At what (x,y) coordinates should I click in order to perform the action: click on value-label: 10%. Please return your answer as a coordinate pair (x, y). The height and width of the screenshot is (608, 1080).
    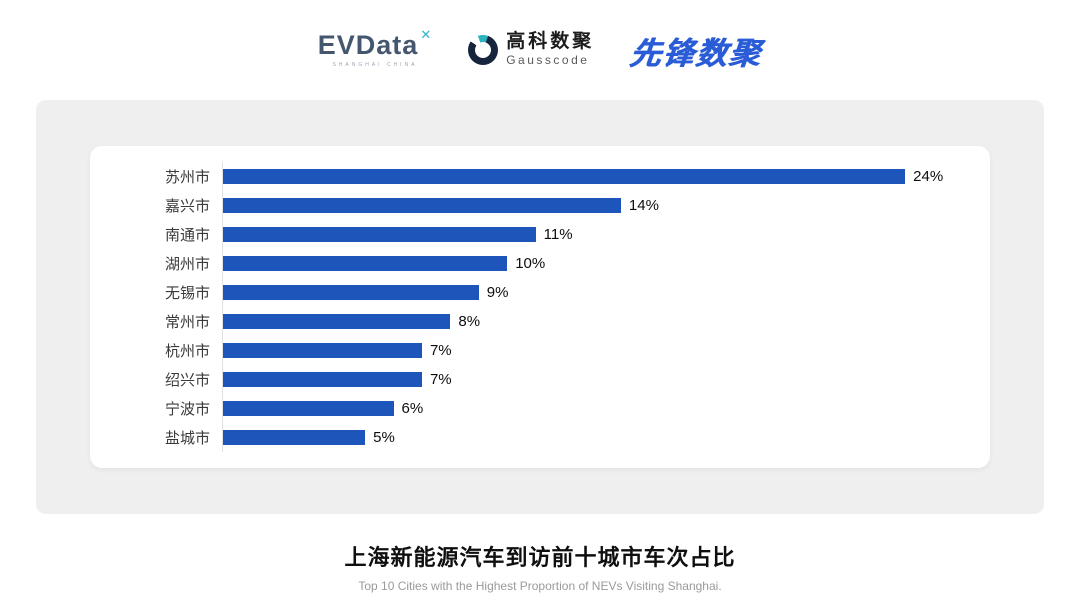
    Looking at the image, I should click on (530, 263).